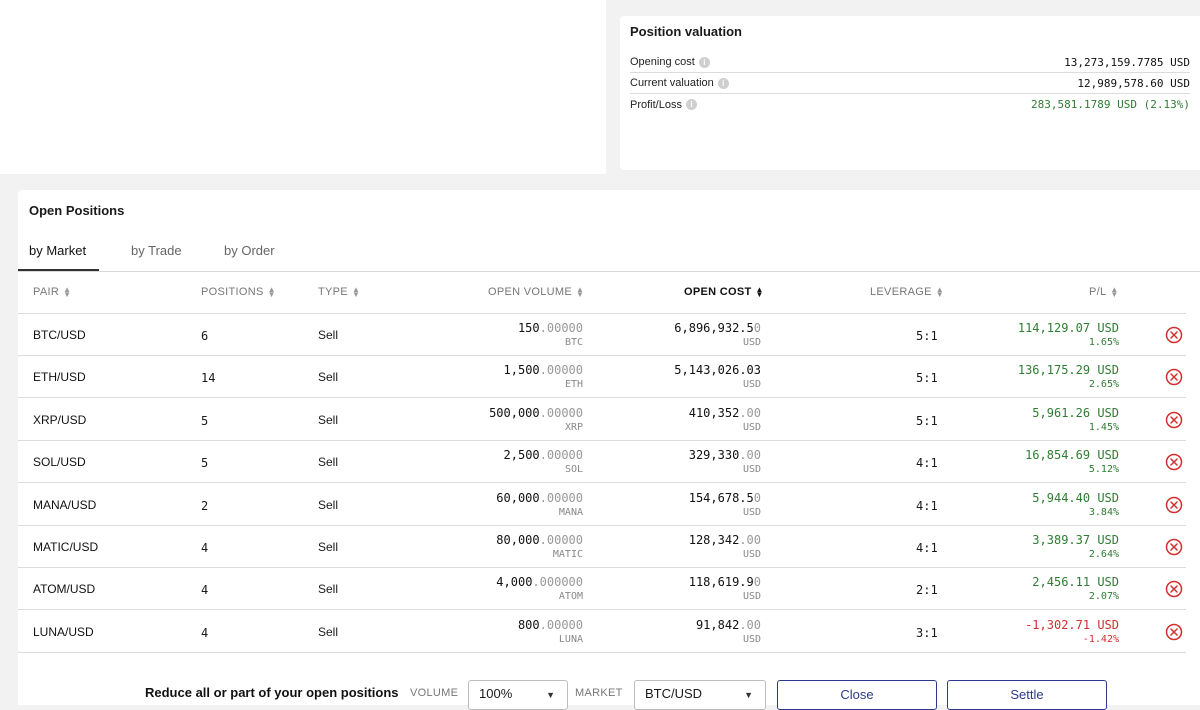 Image resolution: width=1200 pixels, height=710 pixels. I want to click on pl-percent: 5.12%, so click(1103, 470).